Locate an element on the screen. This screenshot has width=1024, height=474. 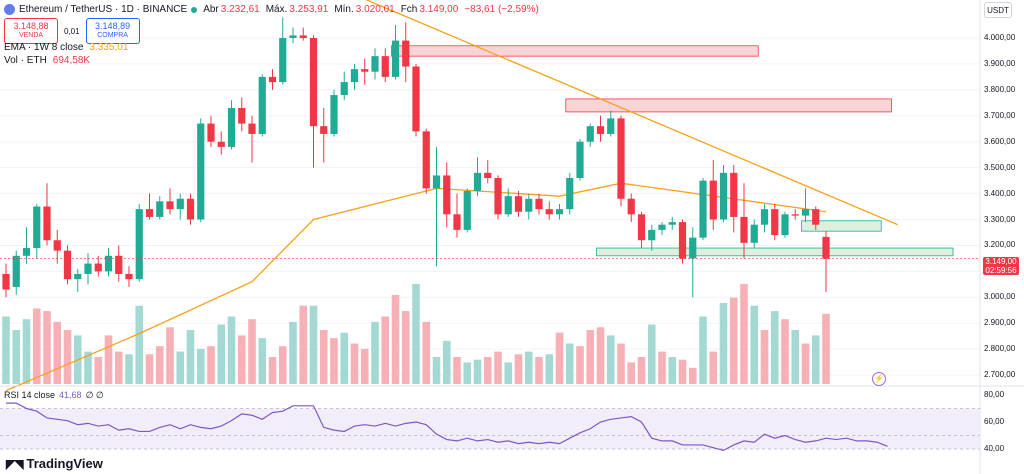
price-tick-label: 3.200,00 is located at coordinates (1000, 245).